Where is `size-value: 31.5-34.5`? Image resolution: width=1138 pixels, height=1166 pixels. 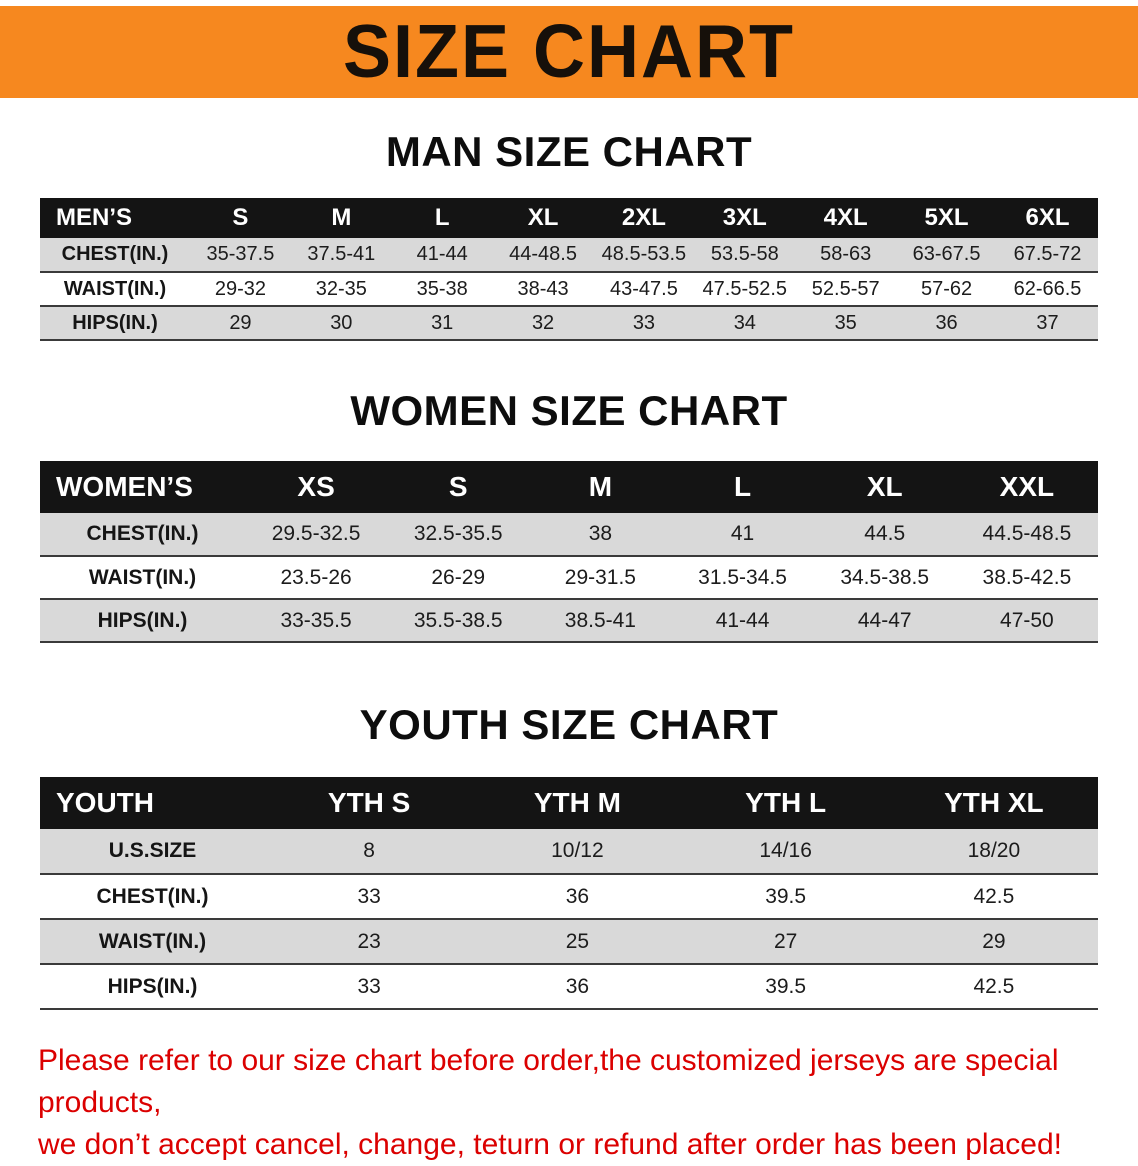
size-value: 31.5-34.5 is located at coordinates (742, 577).